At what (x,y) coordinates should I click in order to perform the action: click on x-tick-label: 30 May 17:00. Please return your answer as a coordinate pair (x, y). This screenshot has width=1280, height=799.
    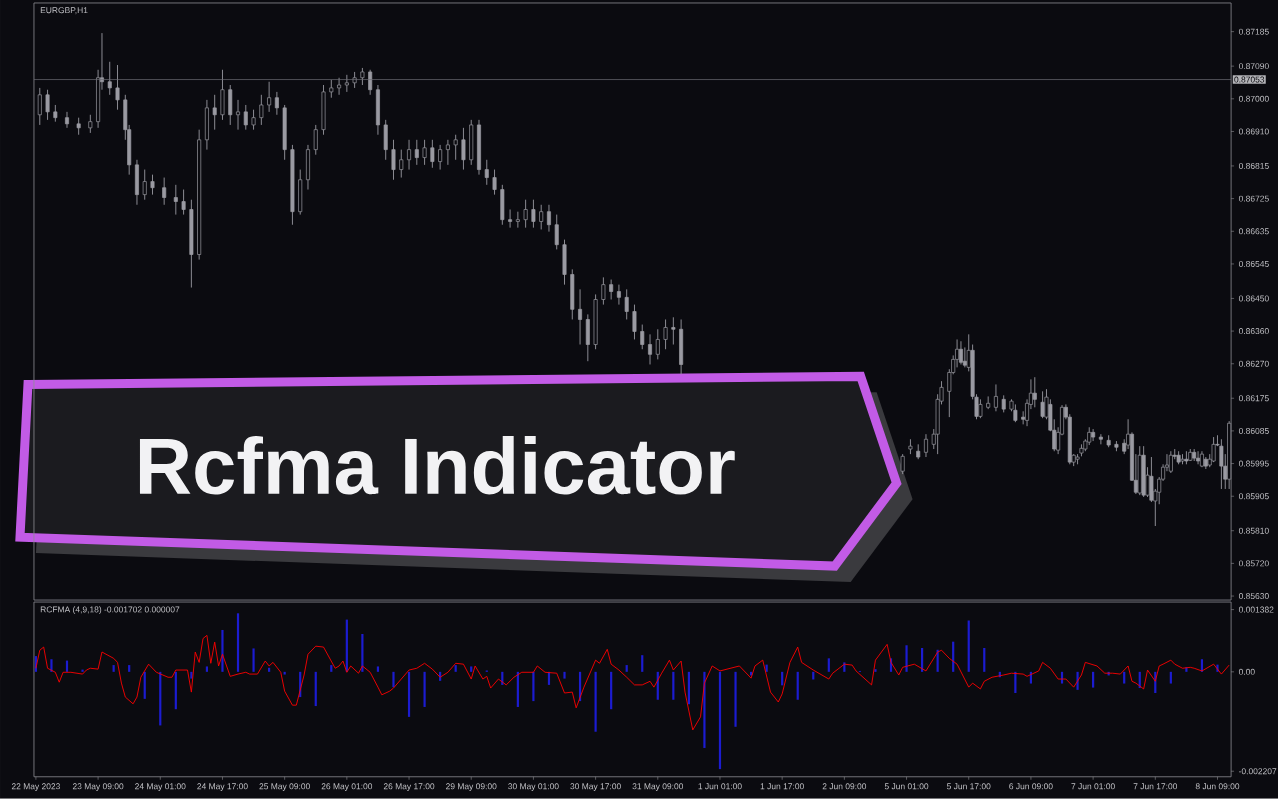
    Looking at the image, I should click on (595, 787).